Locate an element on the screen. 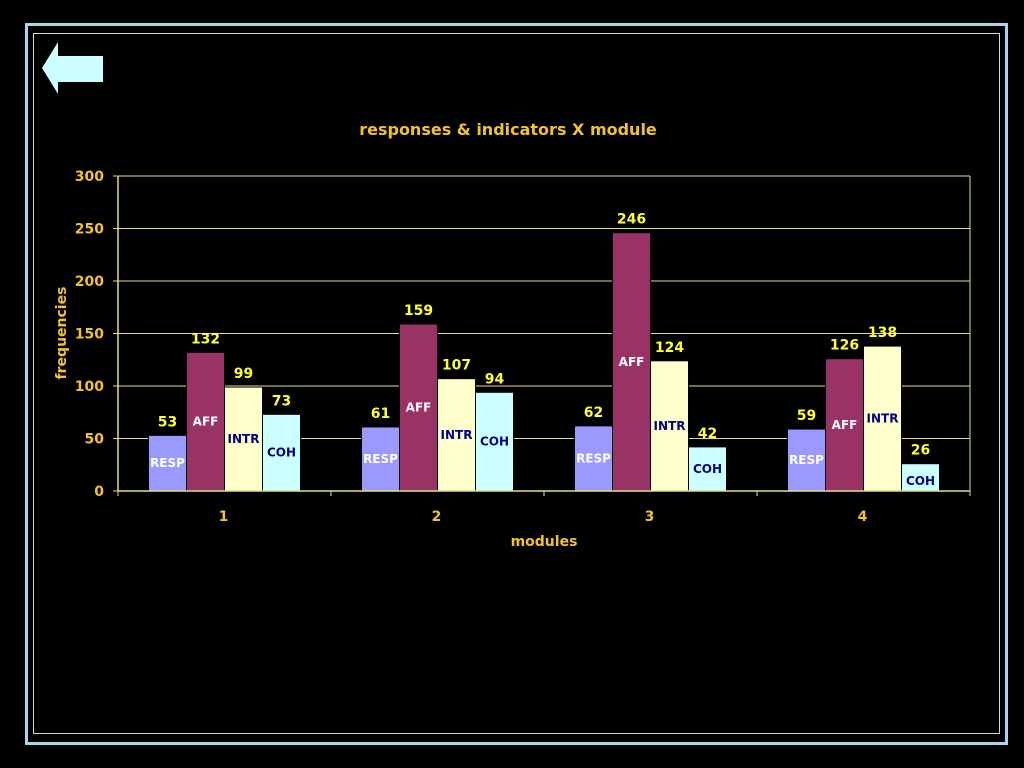 Image resolution: width=1024 pixels, height=768 pixels. value-label: 94 is located at coordinates (495, 379).